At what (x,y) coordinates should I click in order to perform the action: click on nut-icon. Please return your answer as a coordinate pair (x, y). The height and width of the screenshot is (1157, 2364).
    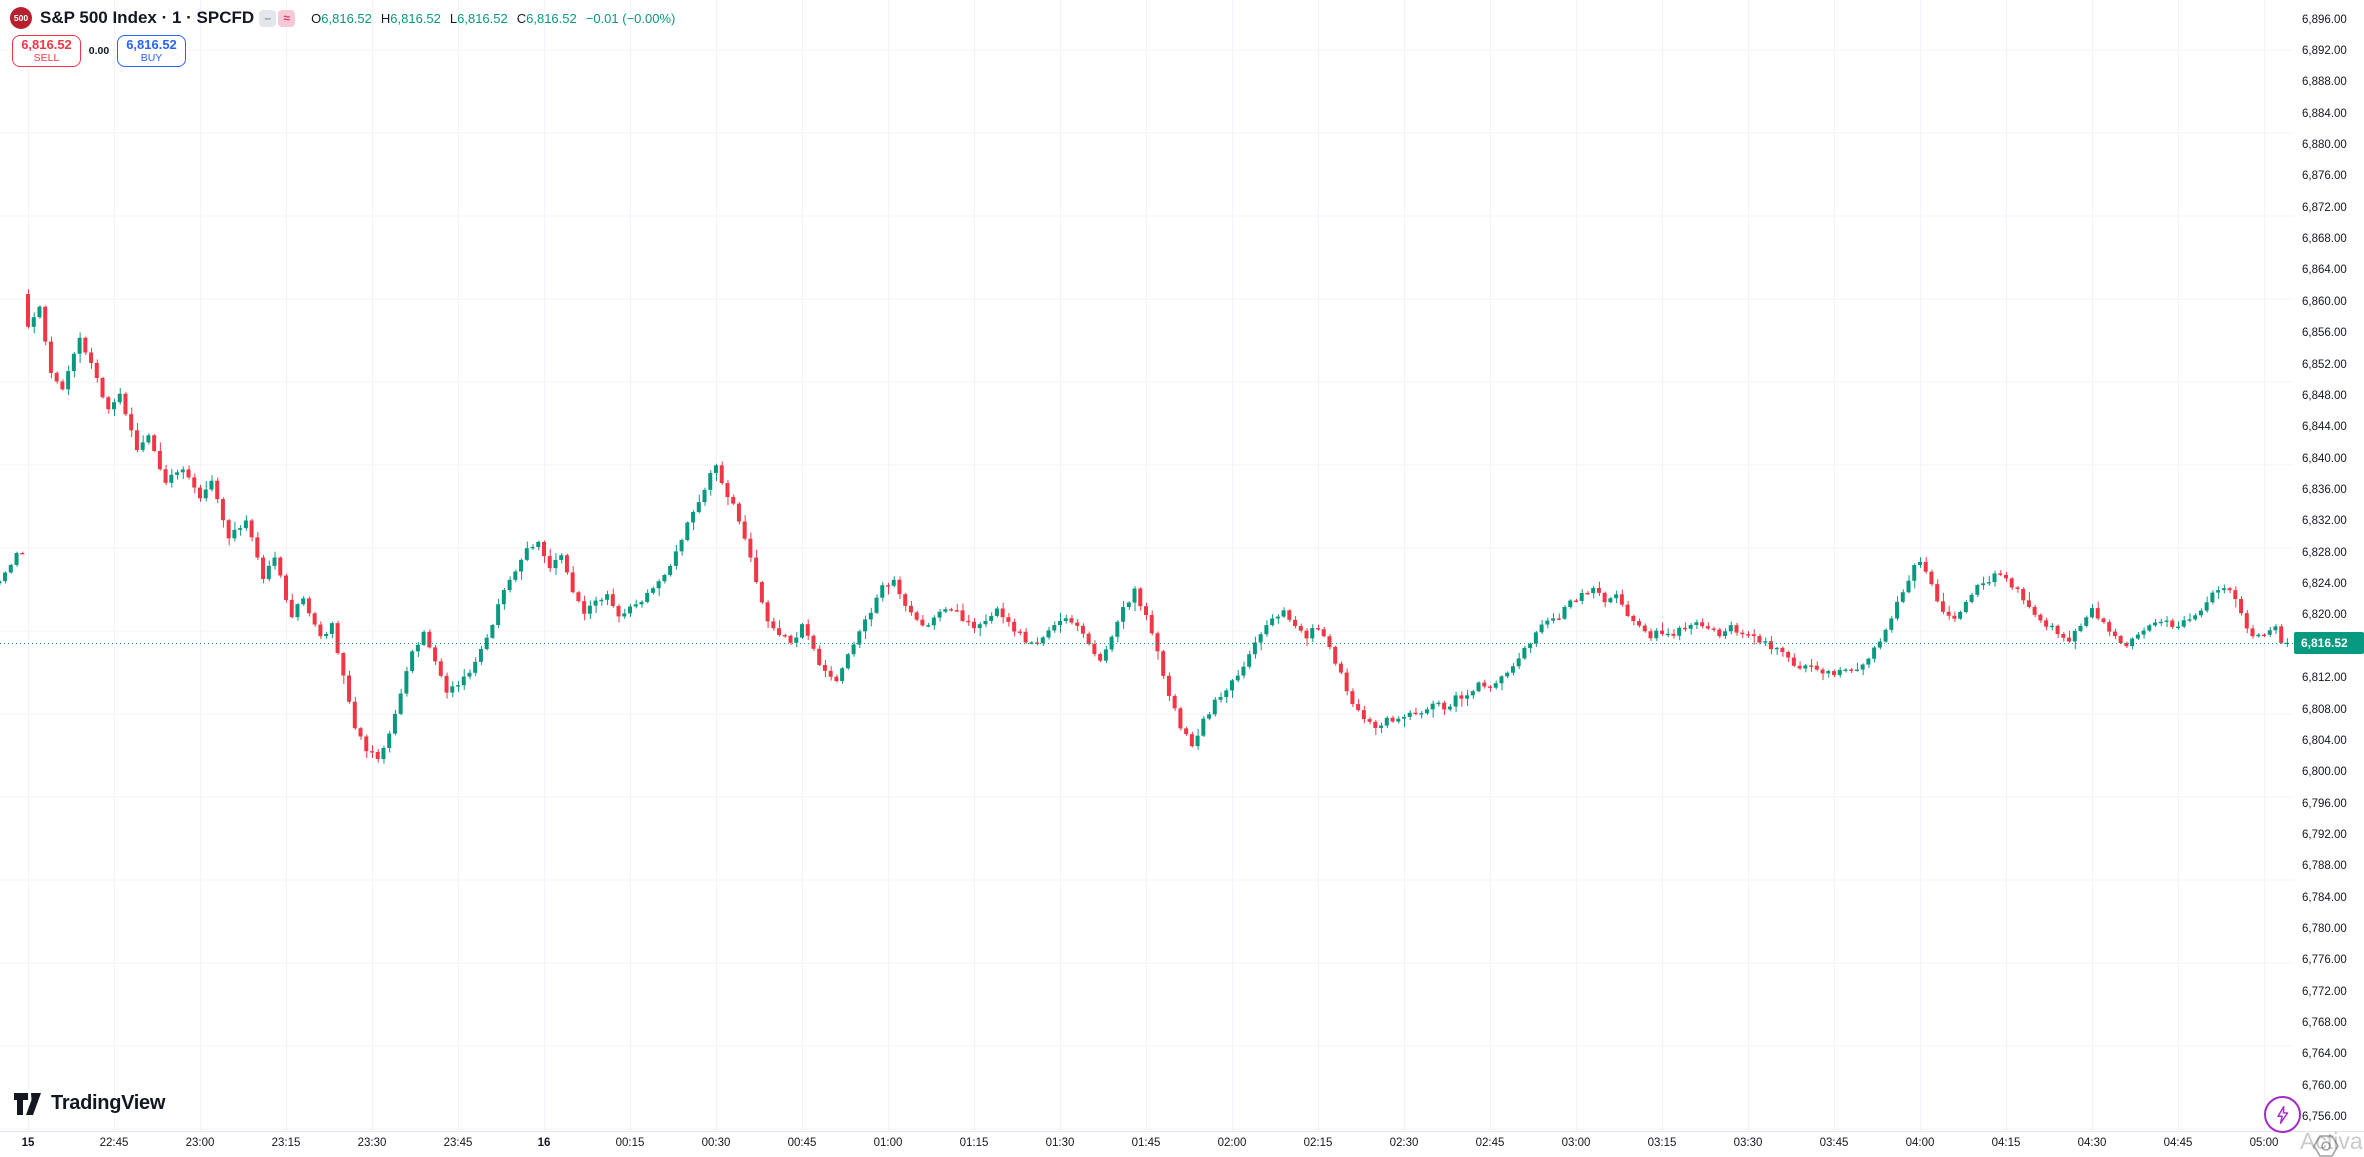
    Looking at the image, I should click on (2326, 1146).